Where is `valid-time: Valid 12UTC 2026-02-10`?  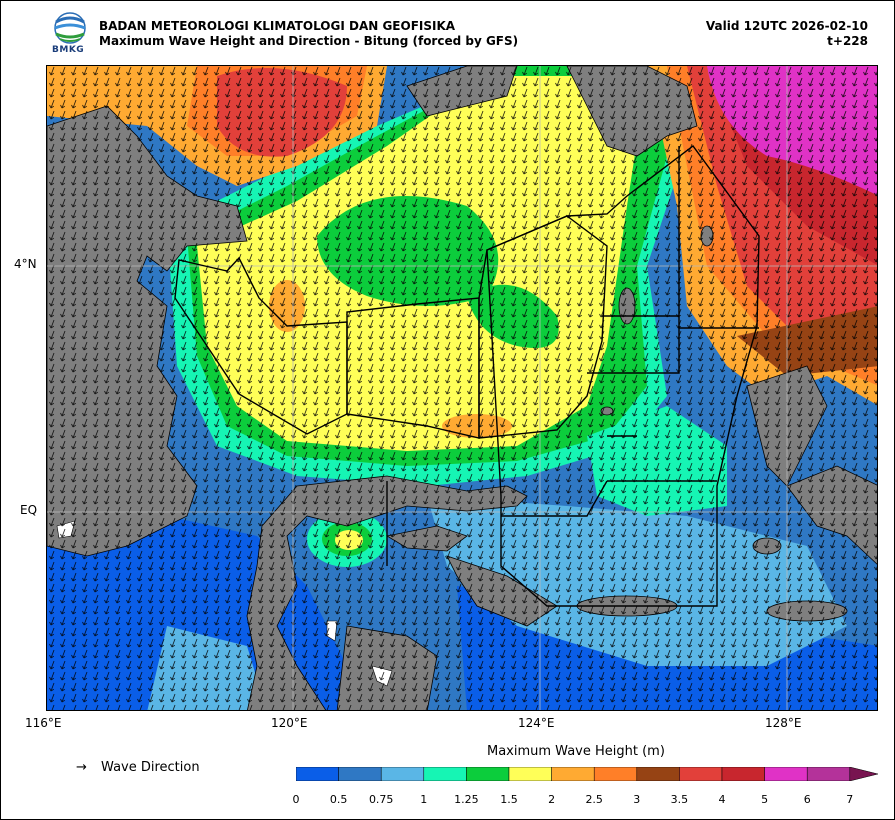
valid-time: Valid 12UTC 2026-02-10 is located at coordinates (786, 26).